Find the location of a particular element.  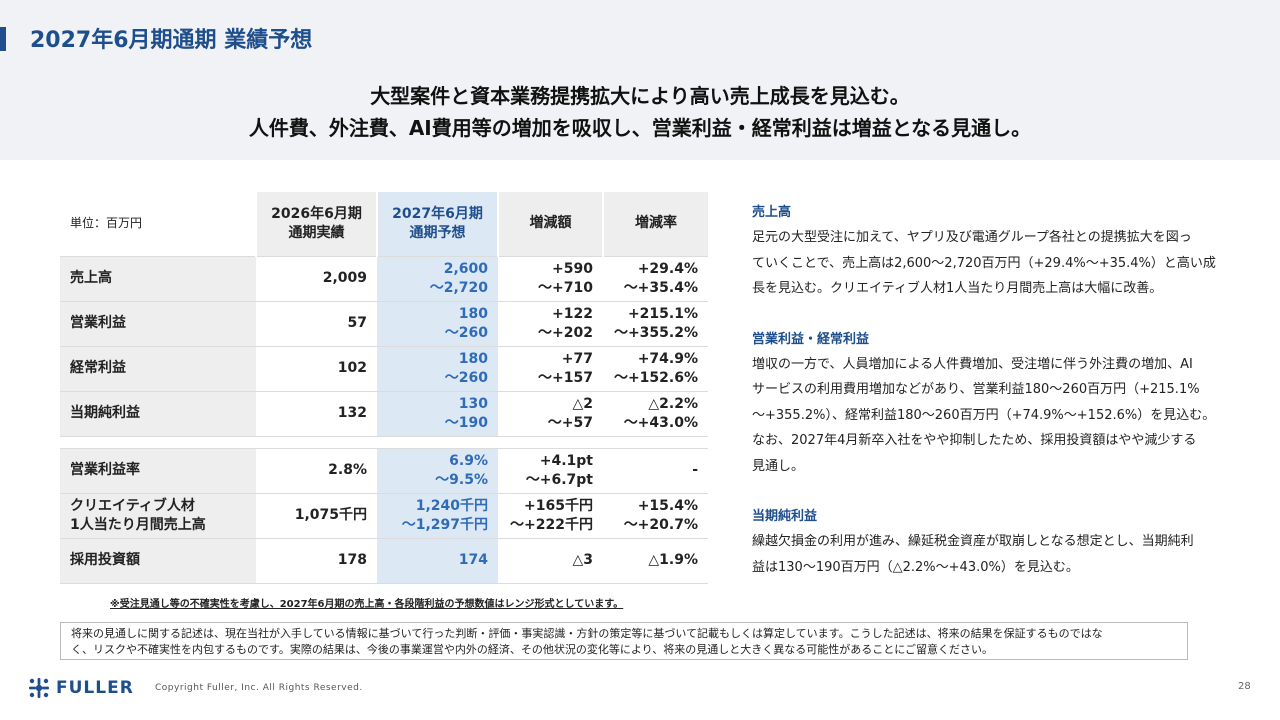

commentary-line: 長を見込む。クリエイティブ人材1人当たり月間売上高は大幅に改善。 is located at coordinates (957, 288).